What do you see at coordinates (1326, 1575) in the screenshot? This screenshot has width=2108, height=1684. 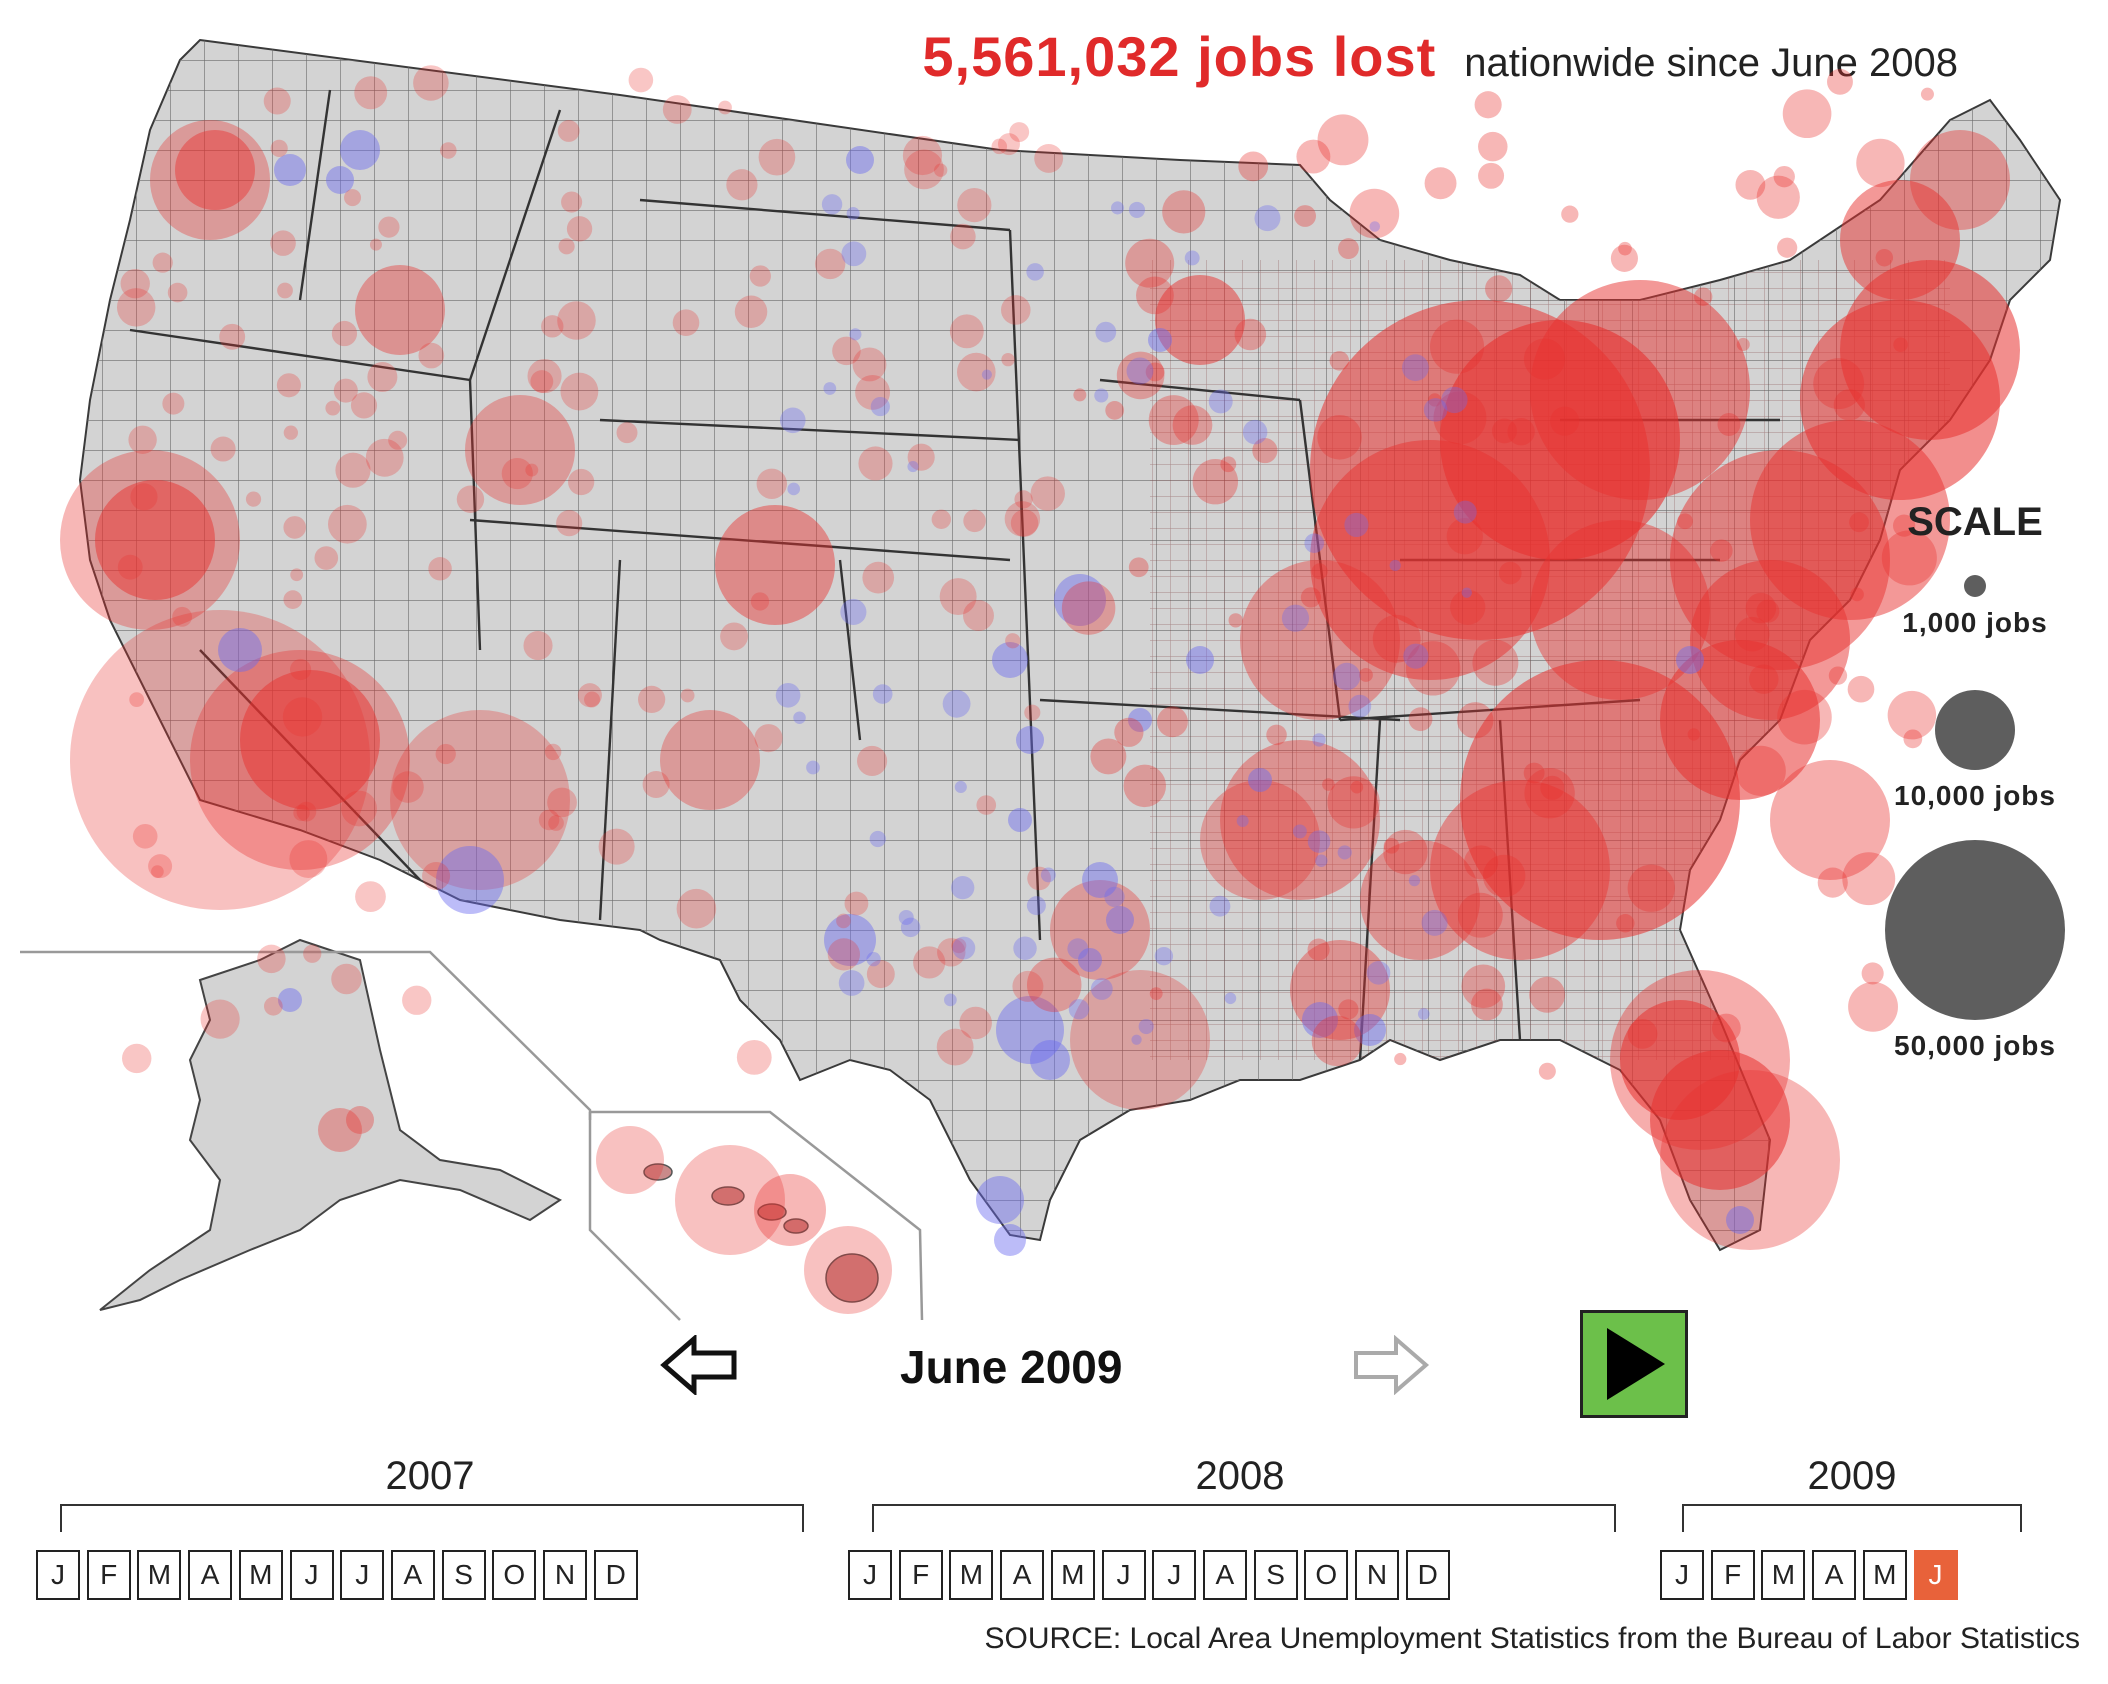 I see `month-box-2008-10: O` at bounding box center [1326, 1575].